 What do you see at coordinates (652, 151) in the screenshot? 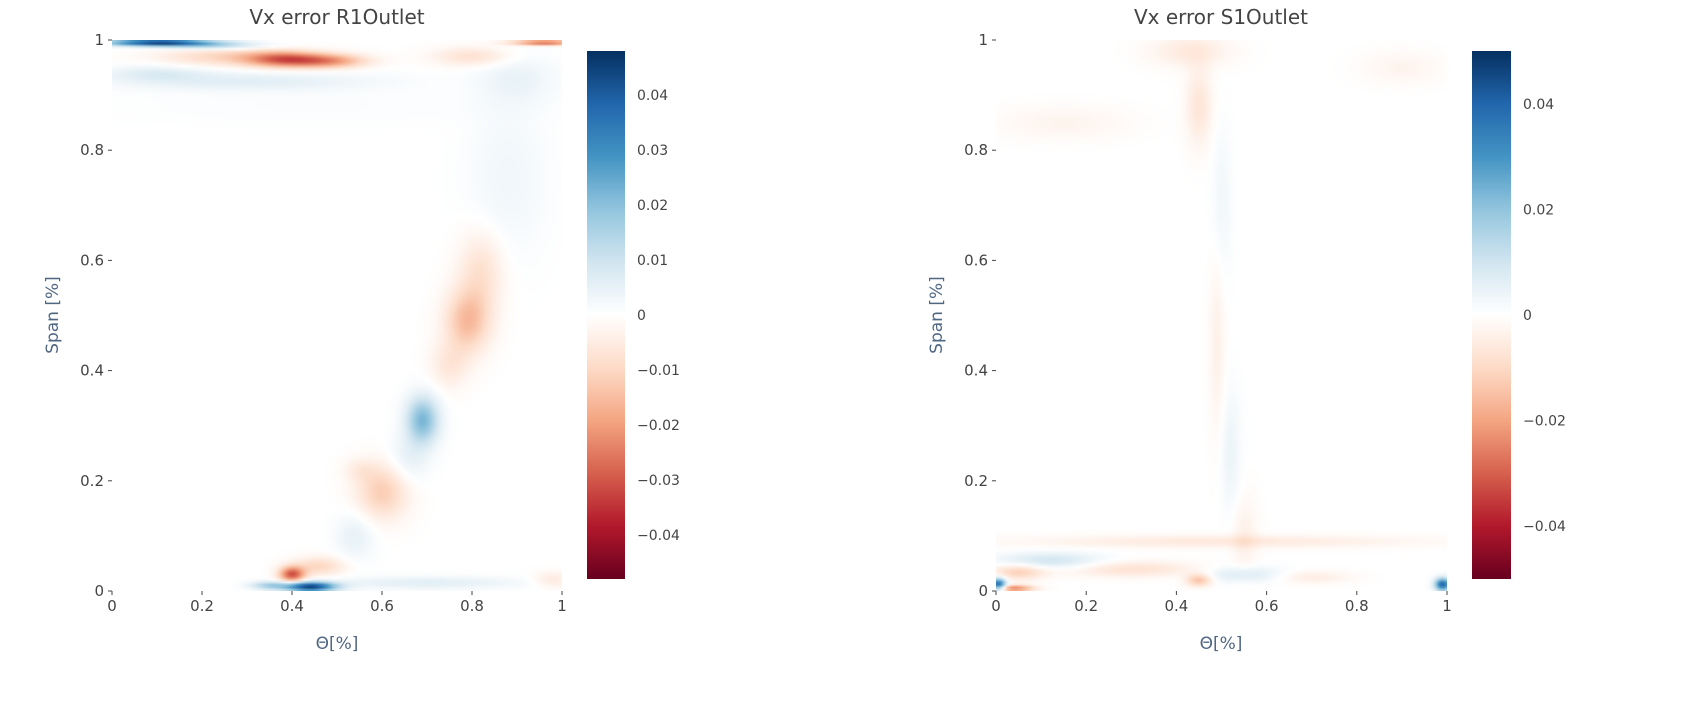
I see `colorbar-tick-label: 0.03` at bounding box center [652, 151].